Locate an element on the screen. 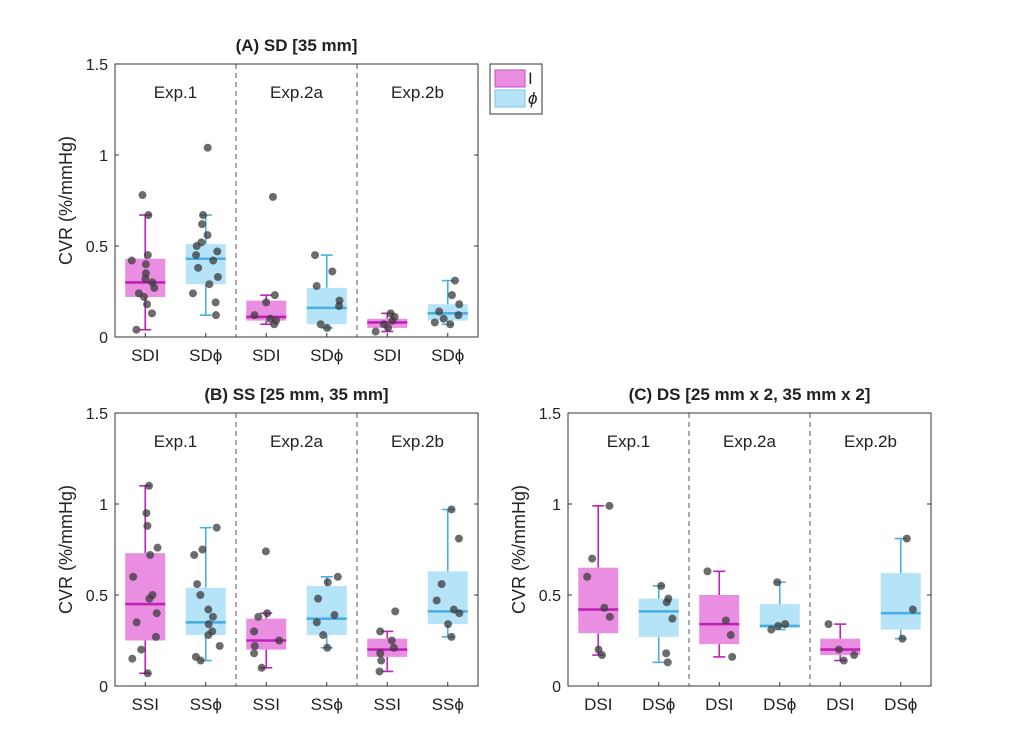  legend-label: ϕ is located at coordinates (532, 98).